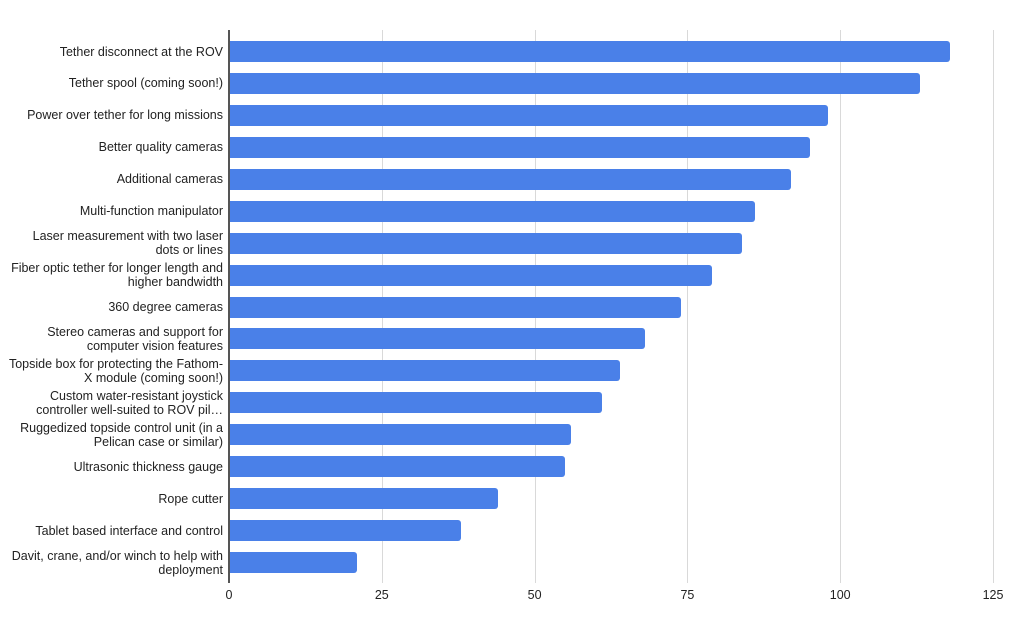  I want to click on category-label: Rope cutter, so click(190, 499).